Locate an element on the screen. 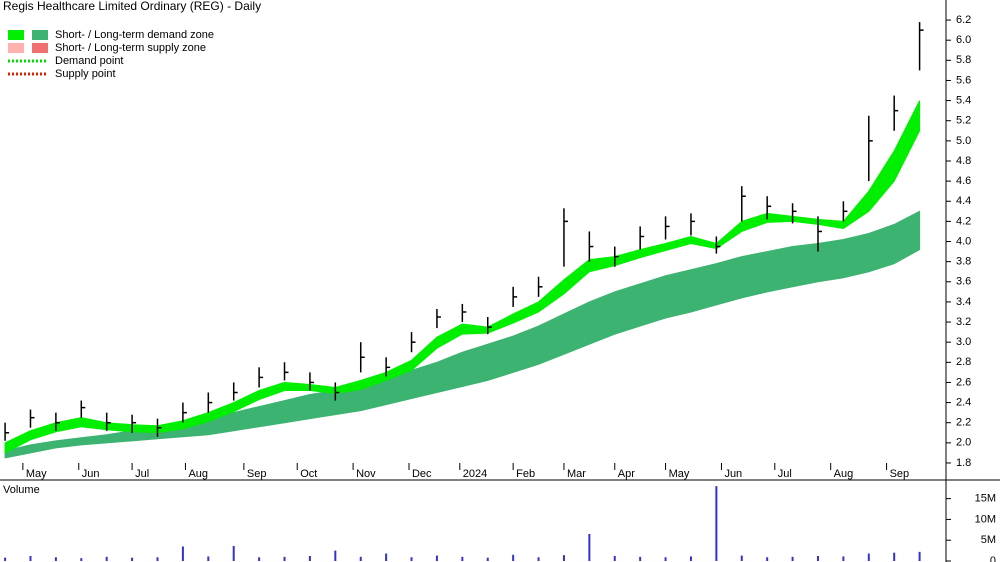 Image resolution: width=1000 pixels, height=562 pixels. y-tick-label: 2.8 is located at coordinates (963, 362).